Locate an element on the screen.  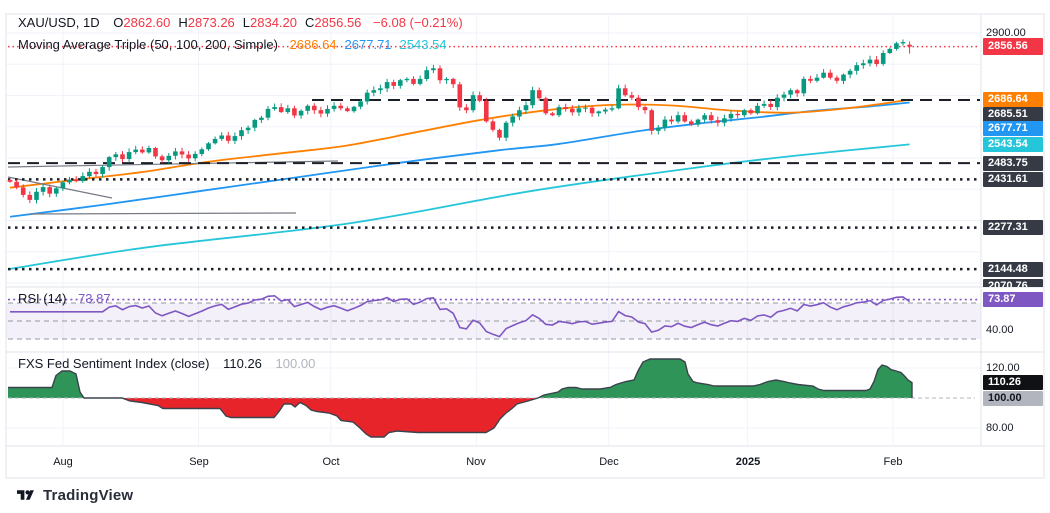
trendlines is located at coordinates (173, 187).